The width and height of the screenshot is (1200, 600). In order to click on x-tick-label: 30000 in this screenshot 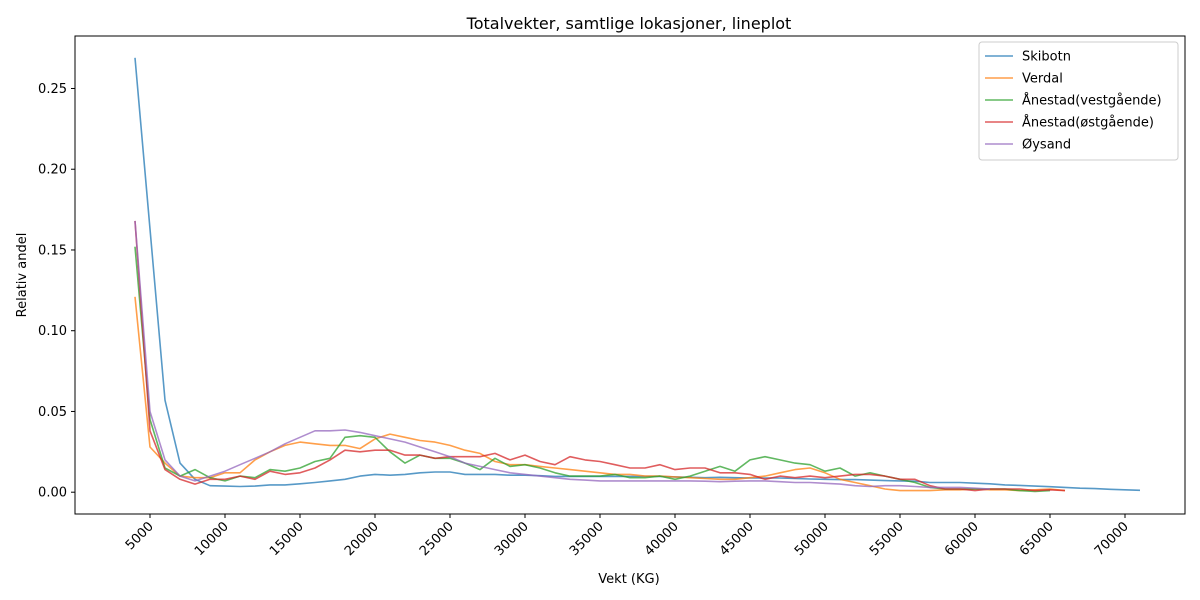, I will do `click(512, 539)`.